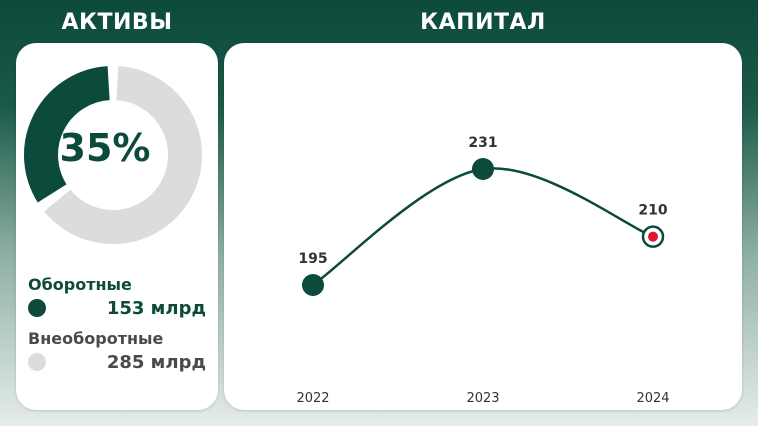  I want to click on data-label-2022: 195, so click(312, 259).